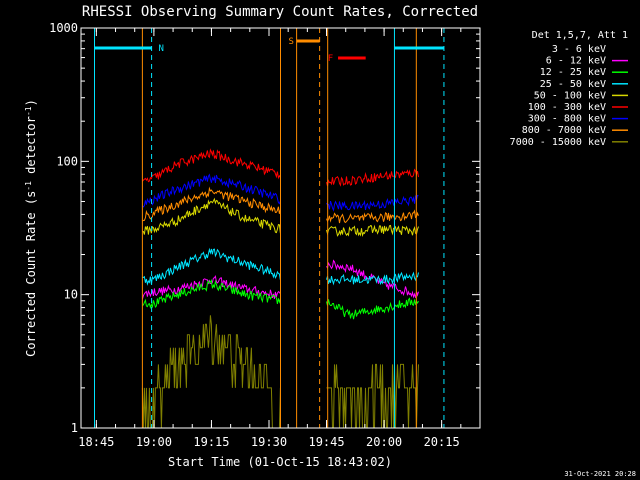 This screenshot has height=480, width=640. Describe the element at coordinates (31, 274) in the screenshot. I see `y-axis-label-main: Corrected Count Rate (s` at that location.